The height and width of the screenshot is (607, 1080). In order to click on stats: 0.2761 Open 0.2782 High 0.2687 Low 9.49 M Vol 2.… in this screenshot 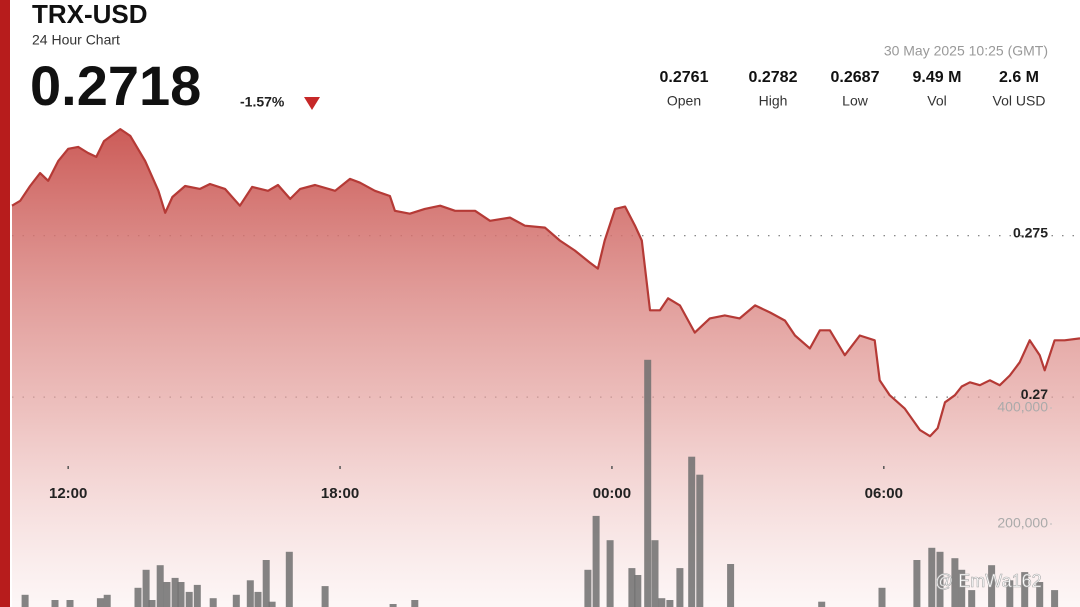, I will do `click(853, 88)`.